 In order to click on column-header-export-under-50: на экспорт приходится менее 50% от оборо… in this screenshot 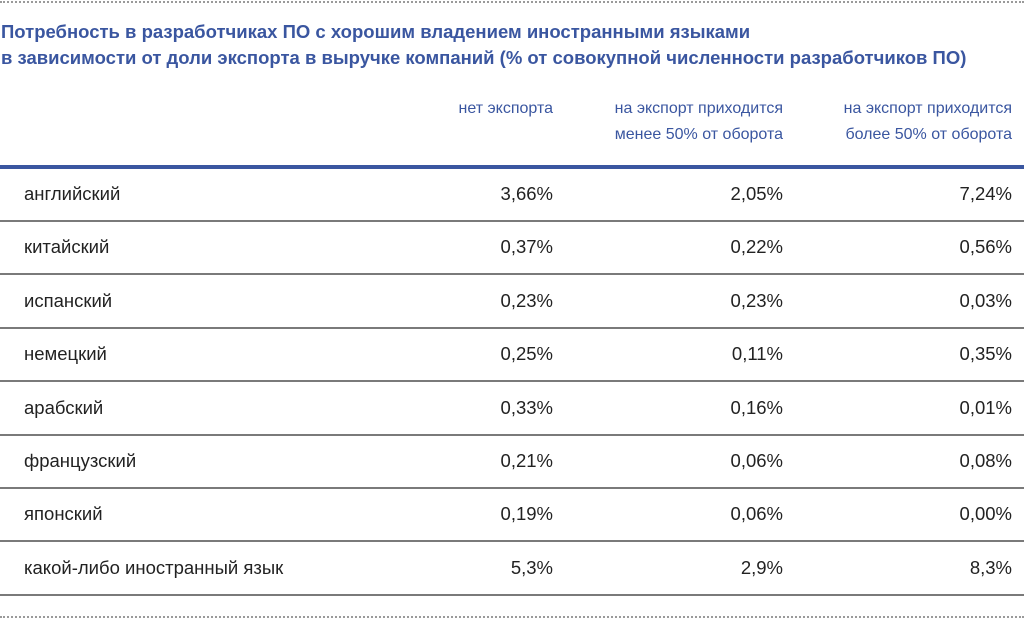, I will do `click(699, 122)`.